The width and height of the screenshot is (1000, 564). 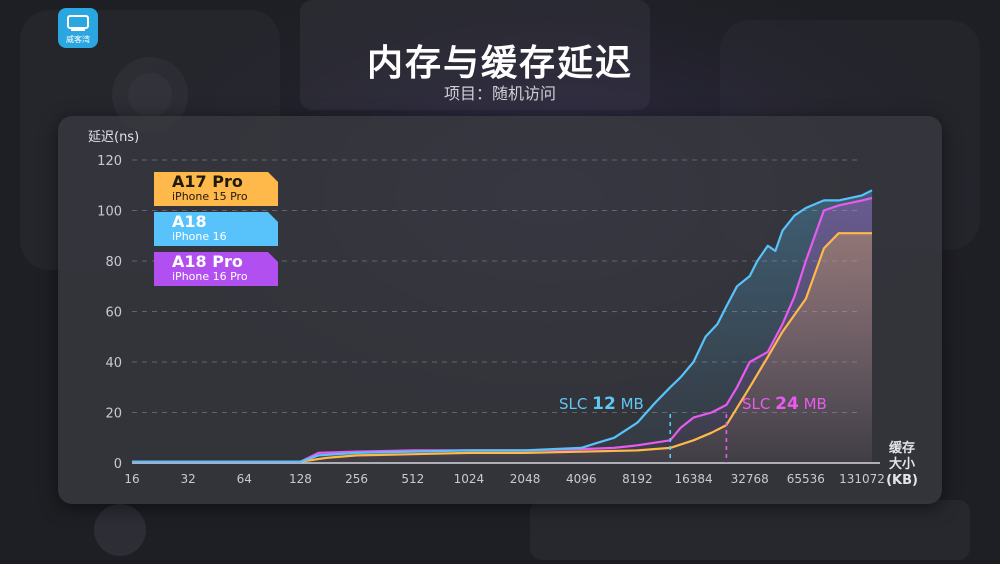 What do you see at coordinates (210, 276) in the screenshot?
I see `legend-sublabel: iPhone 16 Pro` at bounding box center [210, 276].